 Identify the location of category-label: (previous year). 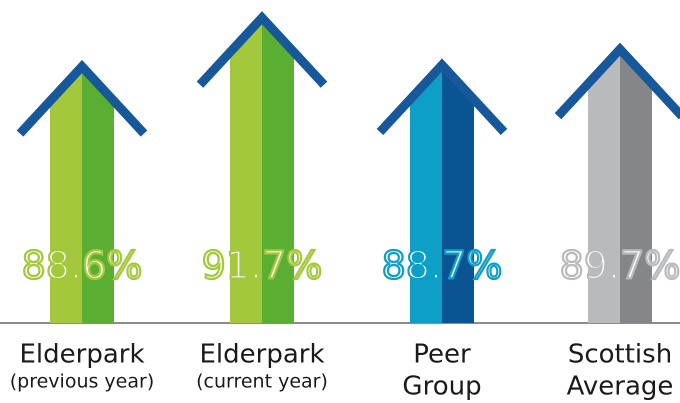
(82, 382).